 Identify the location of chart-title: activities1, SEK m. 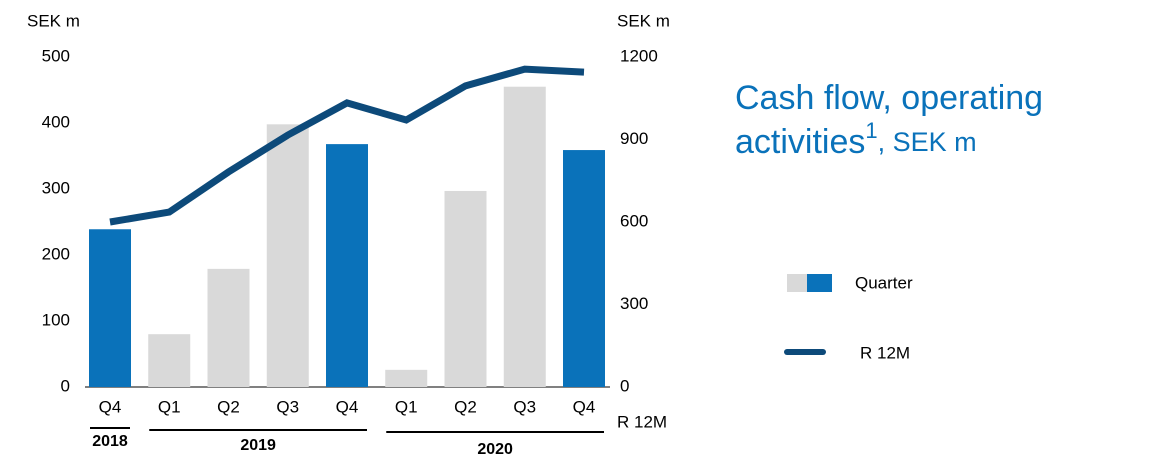
(856, 139).